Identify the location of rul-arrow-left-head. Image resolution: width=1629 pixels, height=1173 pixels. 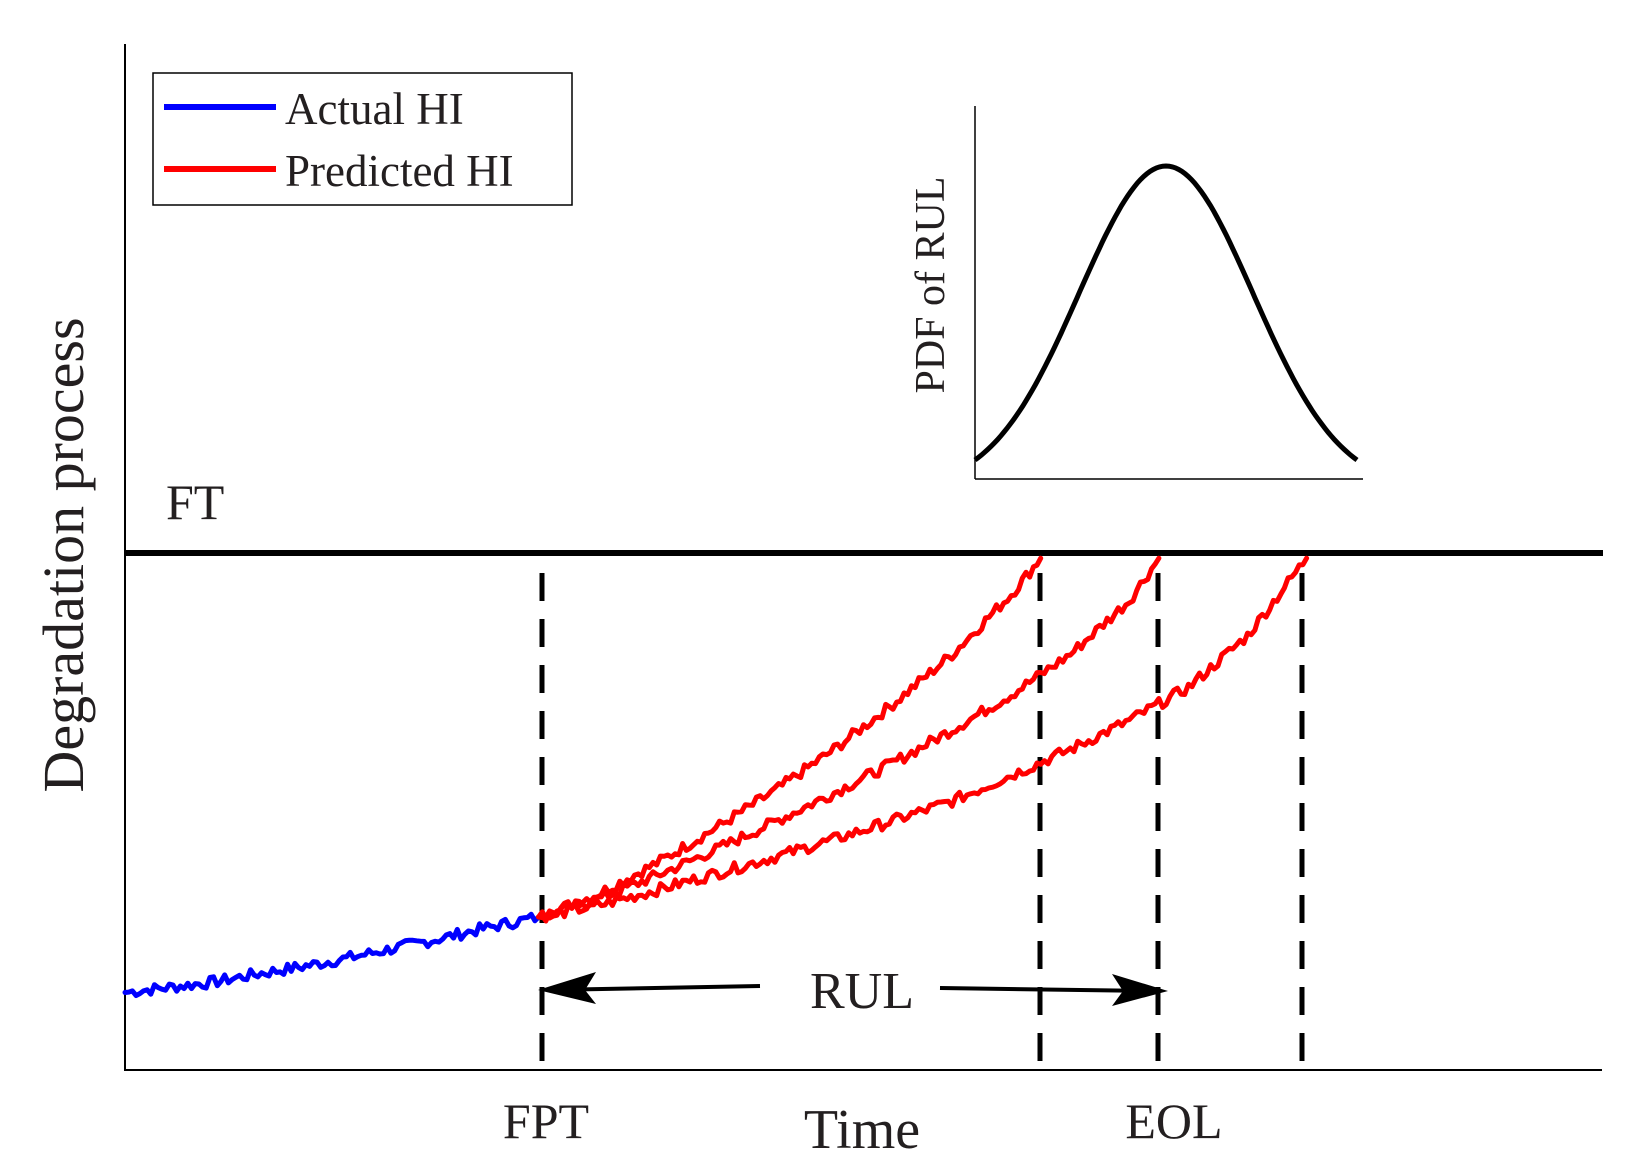
(567, 988).